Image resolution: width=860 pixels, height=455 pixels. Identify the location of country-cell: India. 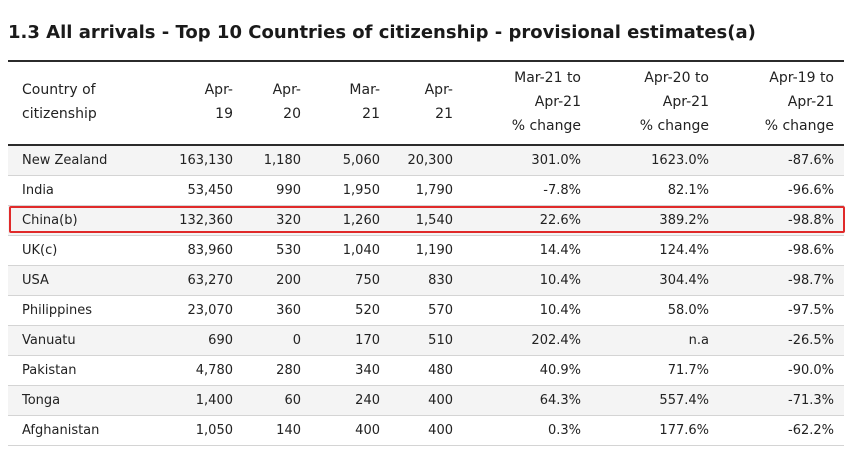
(83, 190).